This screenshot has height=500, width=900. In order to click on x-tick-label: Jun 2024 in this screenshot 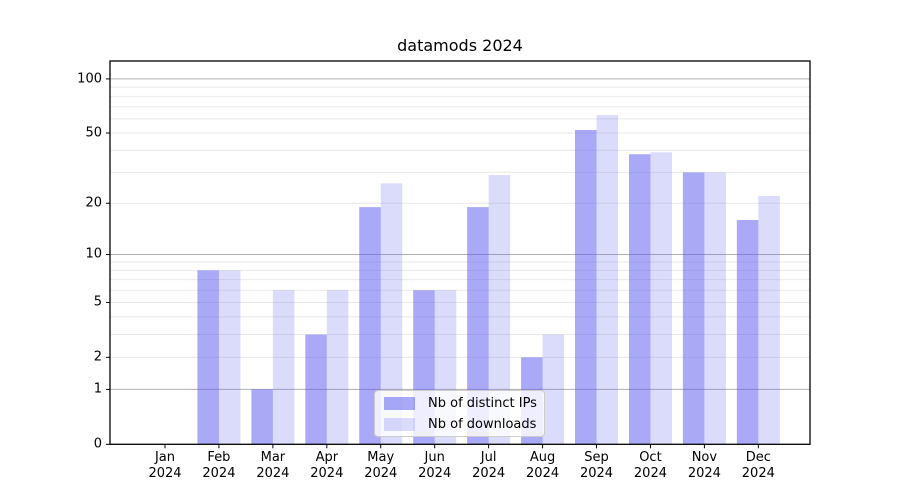, I will do `click(435, 465)`.